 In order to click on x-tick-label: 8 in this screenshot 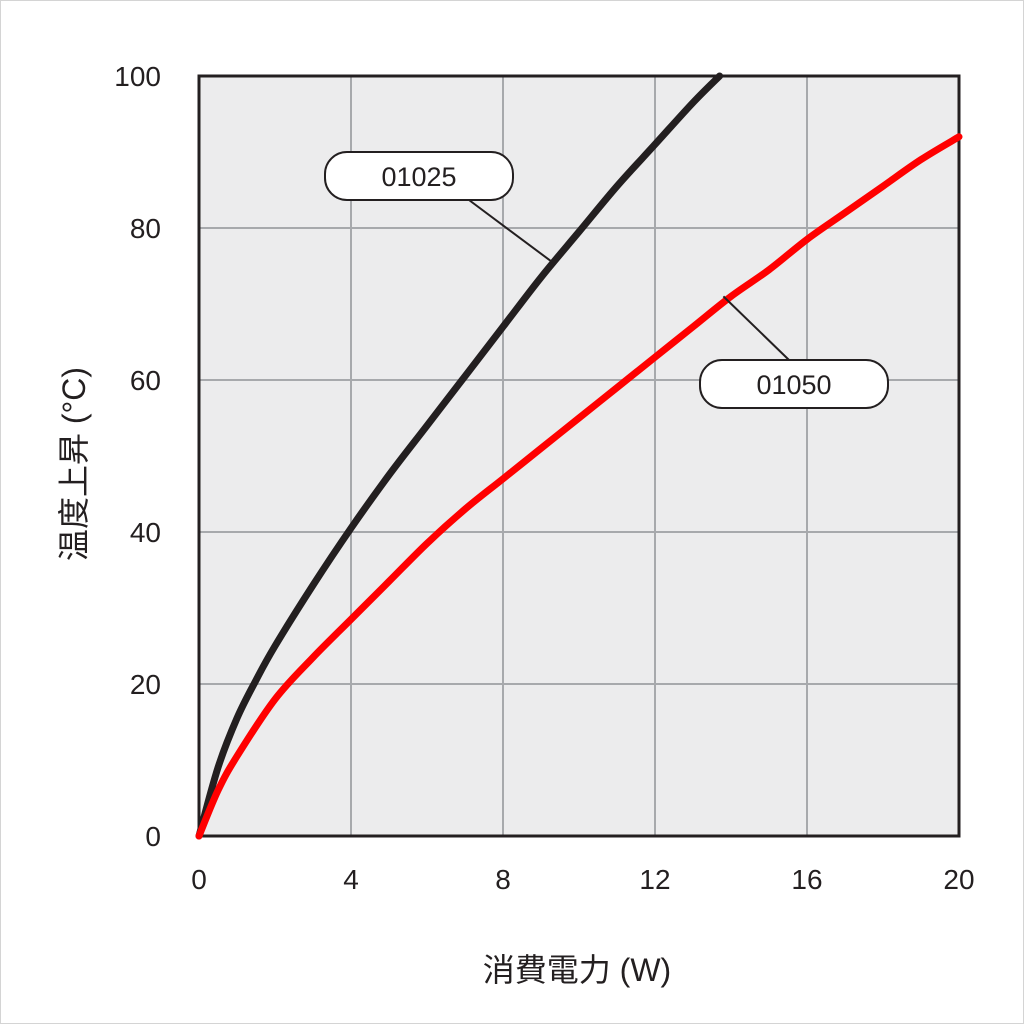, I will do `click(503, 879)`.